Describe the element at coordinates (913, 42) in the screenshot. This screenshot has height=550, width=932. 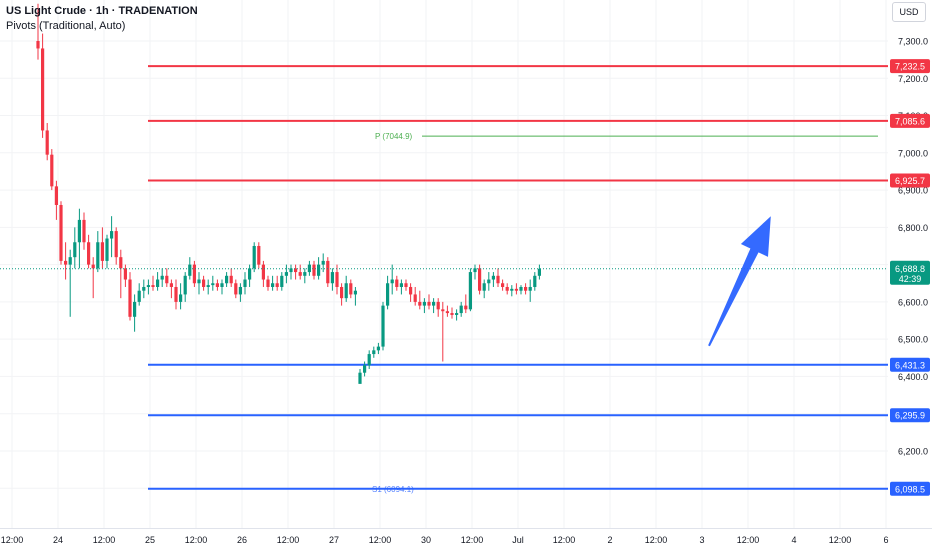
I see `price-tick-label: 7,300.0` at that location.